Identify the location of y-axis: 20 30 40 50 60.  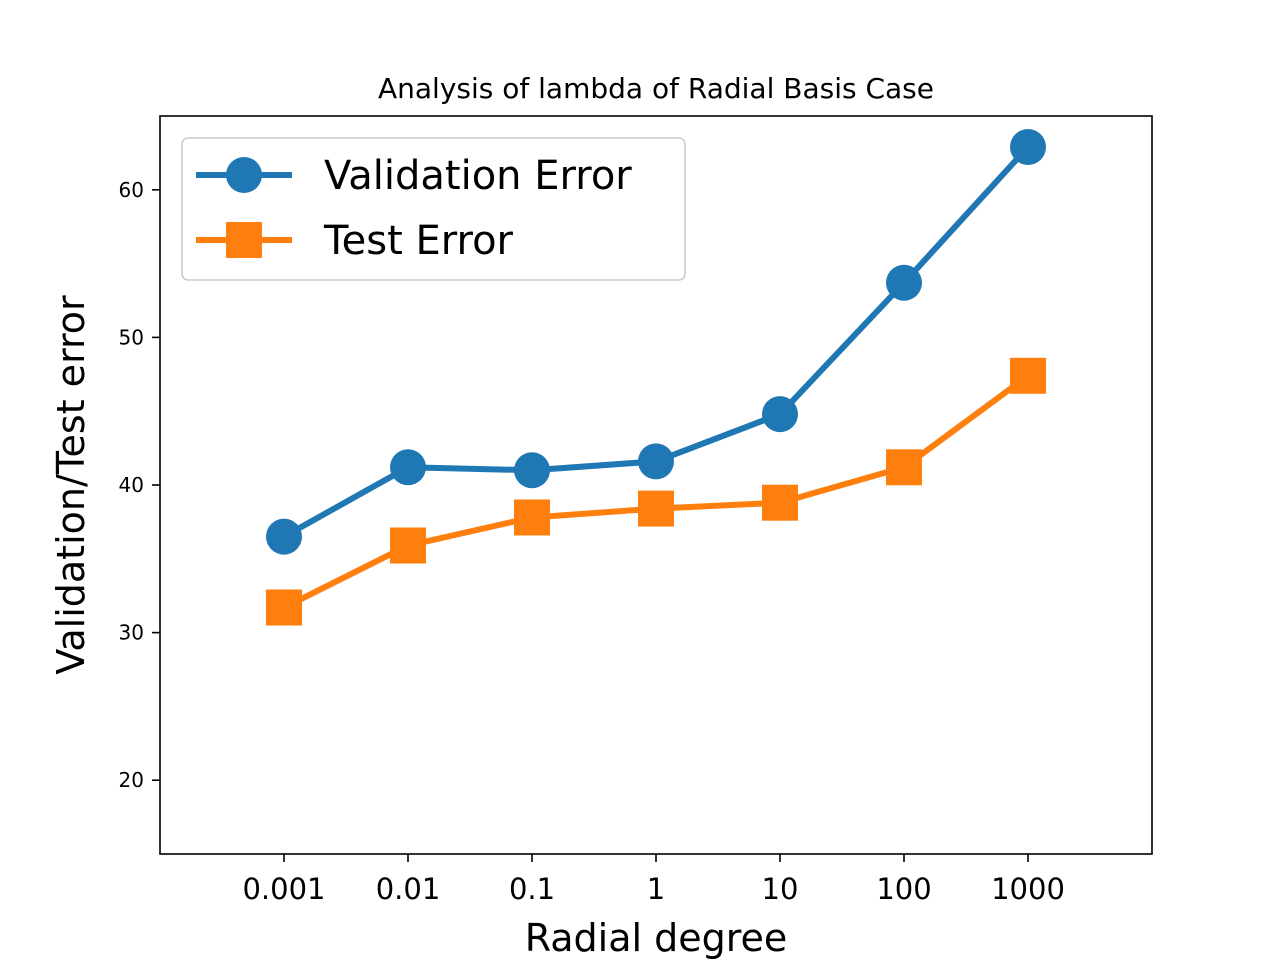
(139, 485).